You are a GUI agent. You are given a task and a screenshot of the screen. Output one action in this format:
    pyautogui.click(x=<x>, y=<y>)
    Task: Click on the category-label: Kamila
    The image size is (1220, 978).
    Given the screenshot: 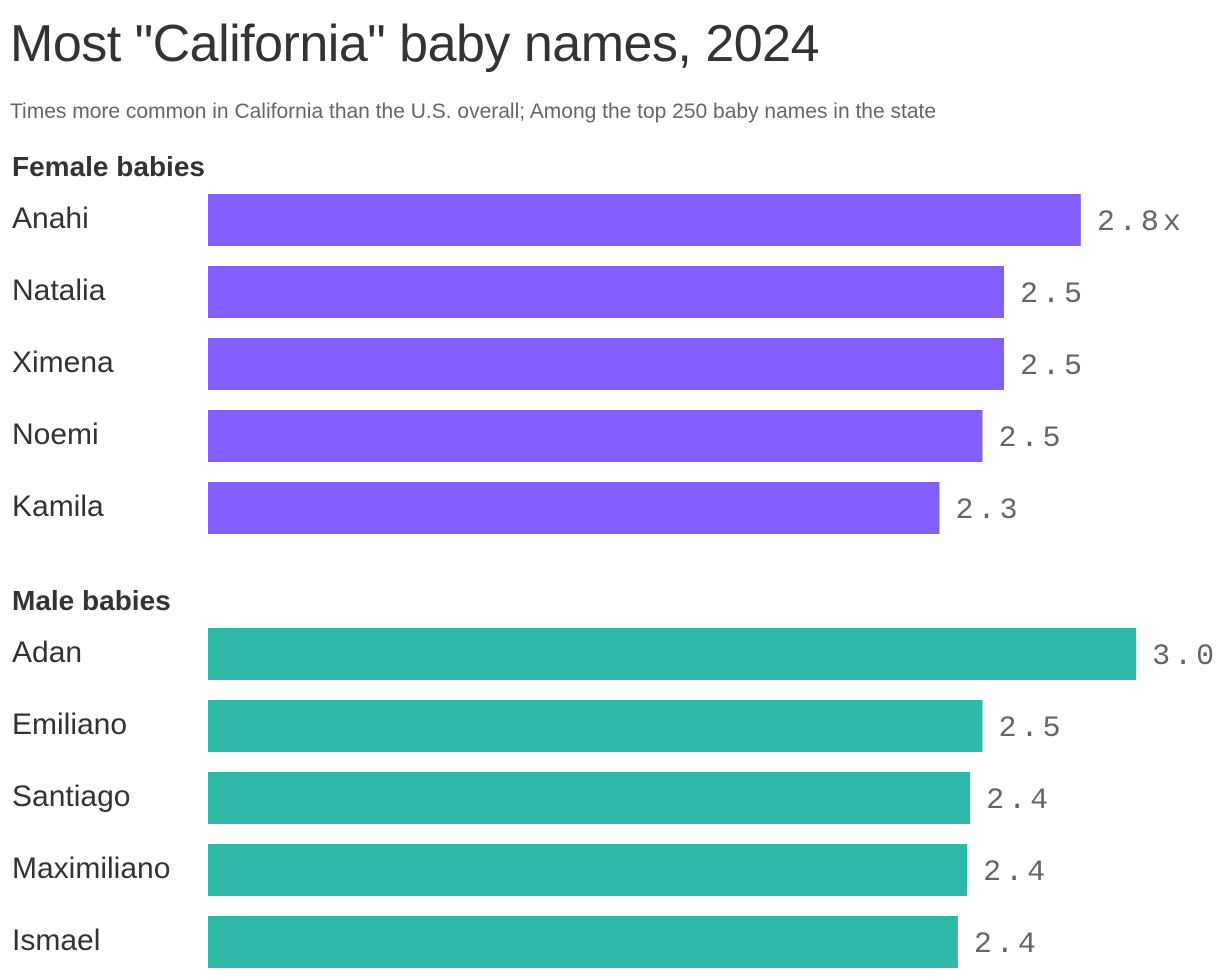 What is the action you would take?
    pyautogui.click(x=58, y=506)
    